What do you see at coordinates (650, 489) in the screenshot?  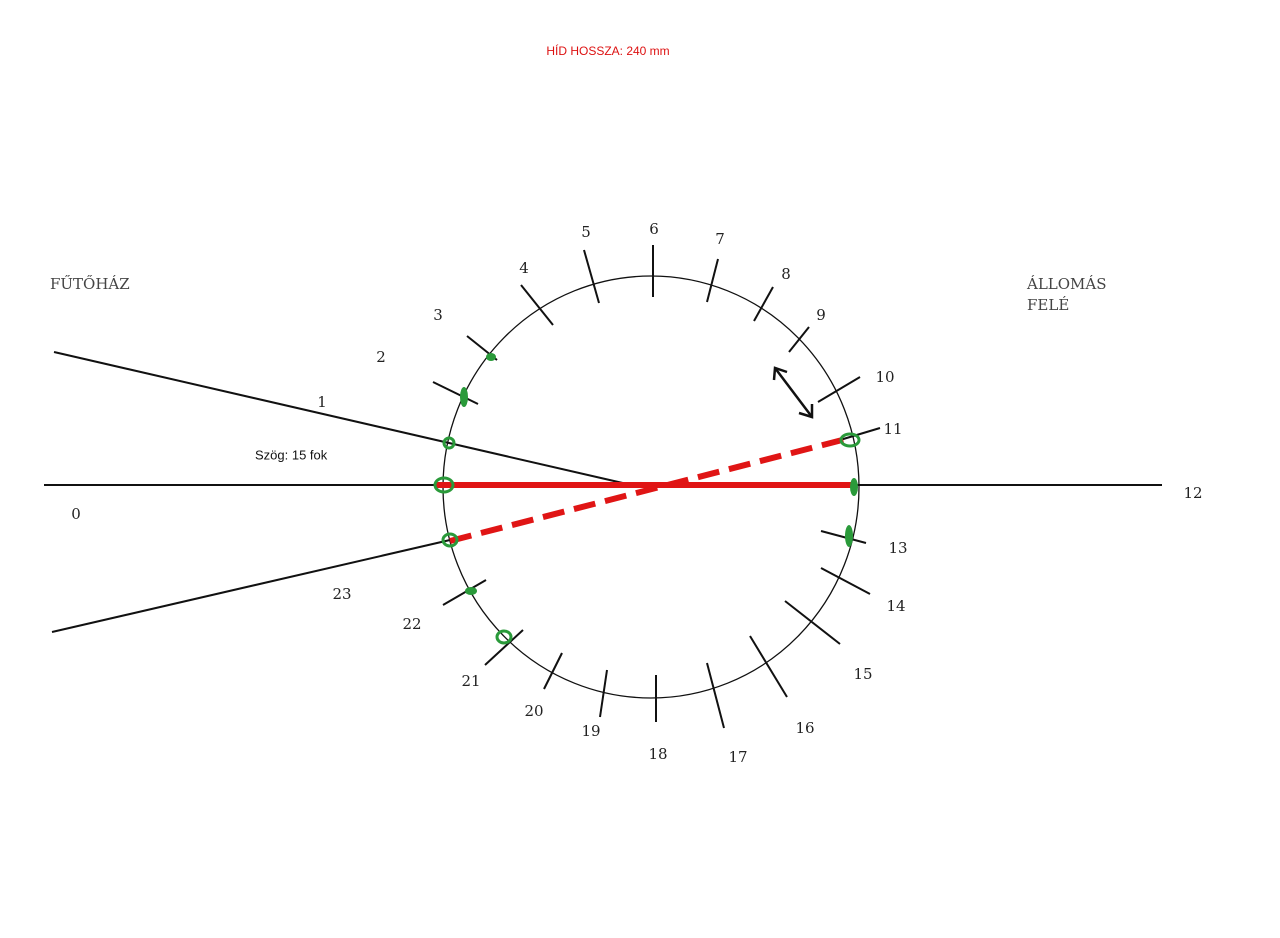 I see `bridge-rotated` at bounding box center [650, 489].